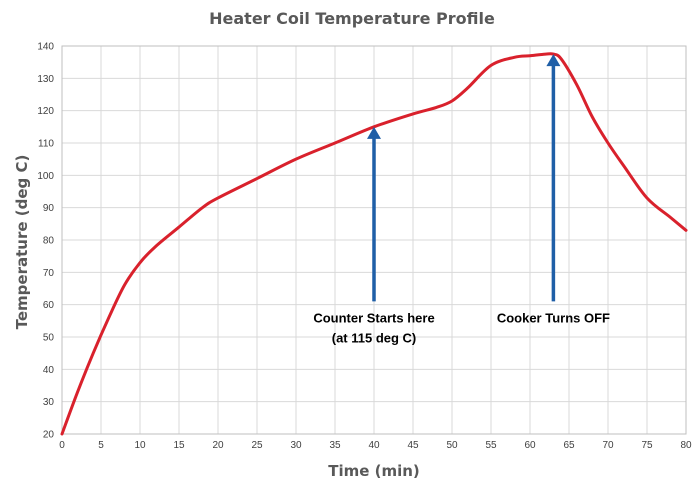  Describe the element at coordinates (374, 337) in the screenshot. I see `annotation-label: (at 115 deg C)` at that location.